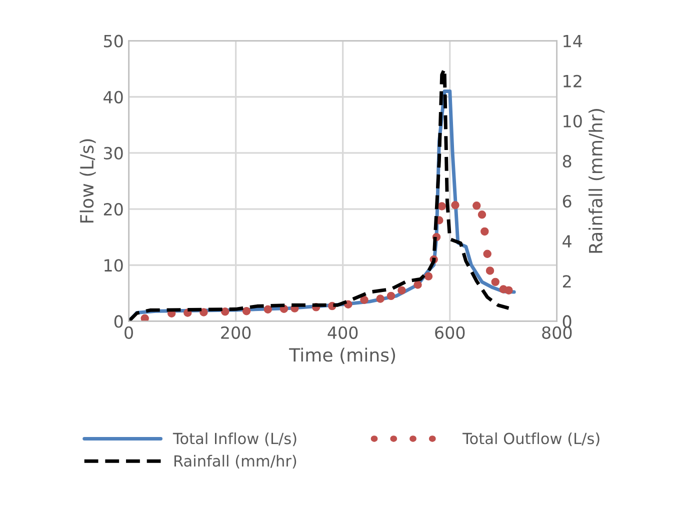 The width and height of the screenshot is (685, 530). I want to click on y2-tick-label: 4, so click(567, 241).